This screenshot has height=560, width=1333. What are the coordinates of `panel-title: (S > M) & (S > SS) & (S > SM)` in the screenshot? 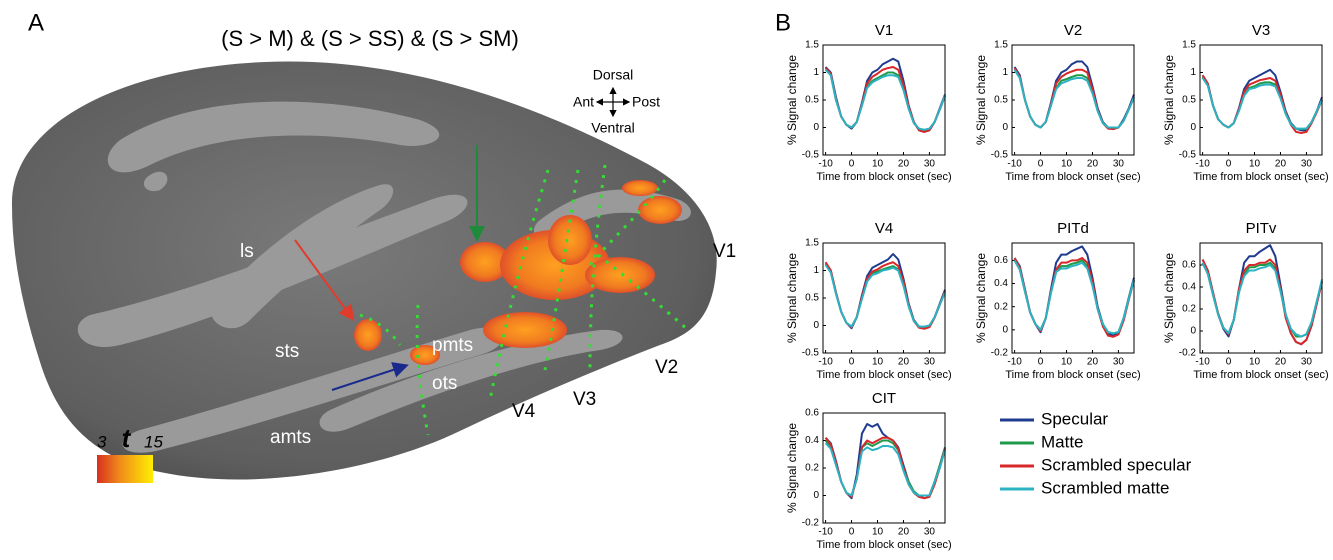 It's located at (370, 38).